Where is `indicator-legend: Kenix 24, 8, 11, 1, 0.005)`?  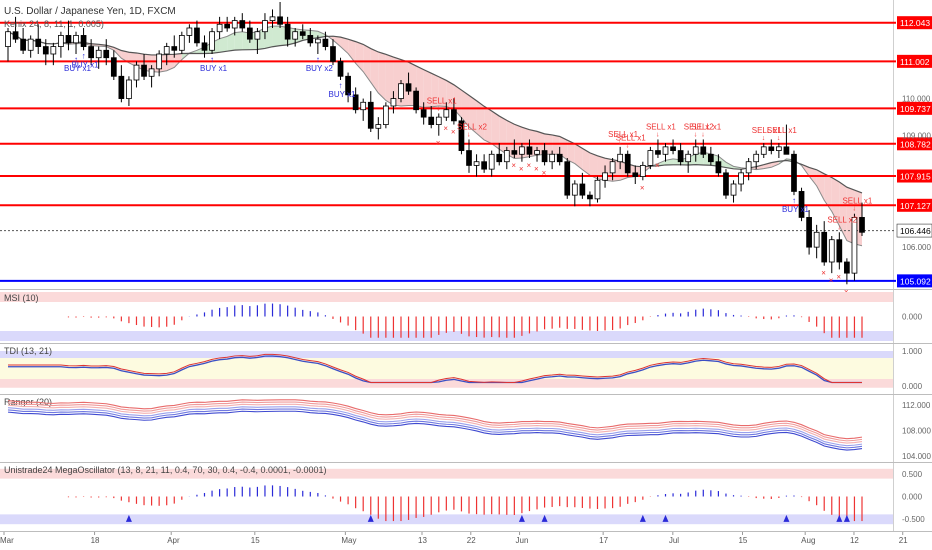
indicator-legend: Kenix 24, 8, 11, 1, 0.005) is located at coordinates (54, 24).